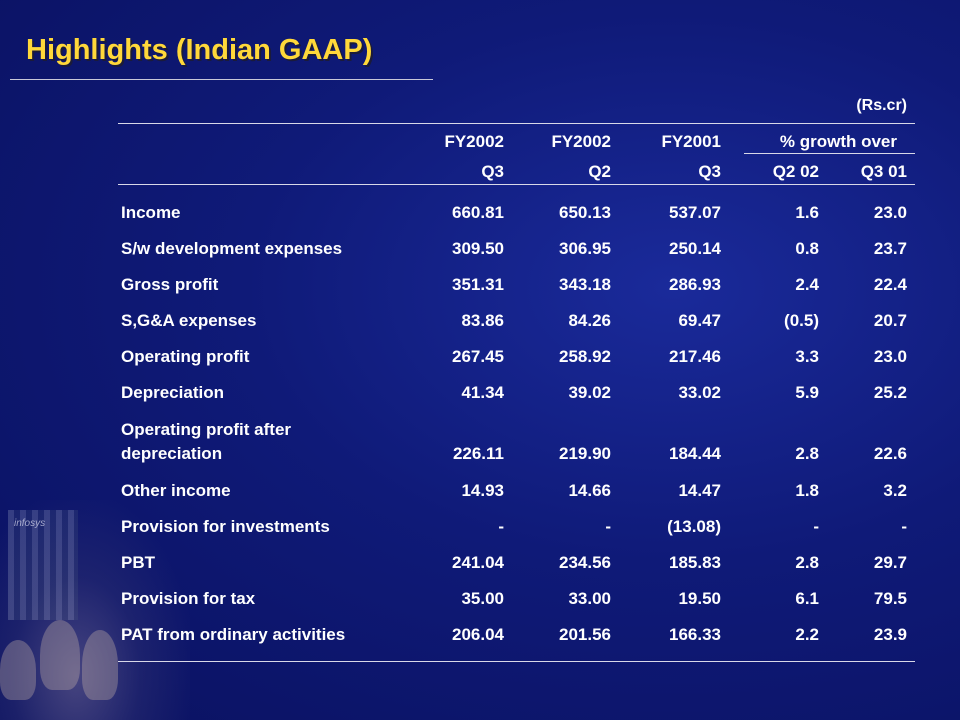  What do you see at coordinates (188, 598) in the screenshot?
I see `row-label: Provision for tax` at bounding box center [188, 598].